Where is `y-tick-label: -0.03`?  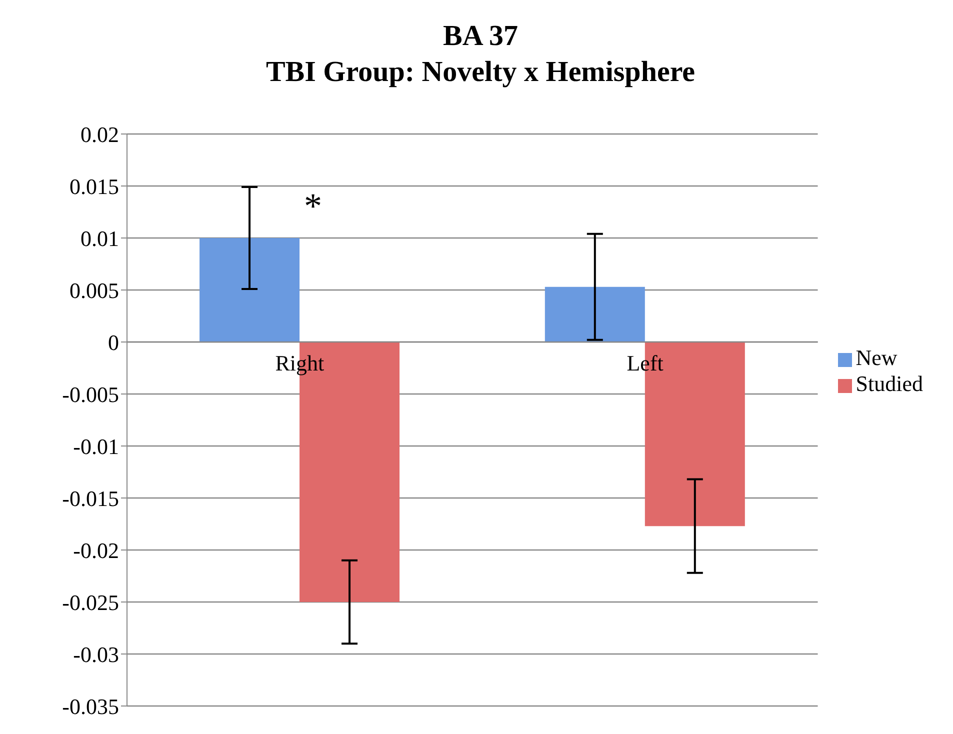 y-tick-label: -0.03 is located at coordinates (96, 654).